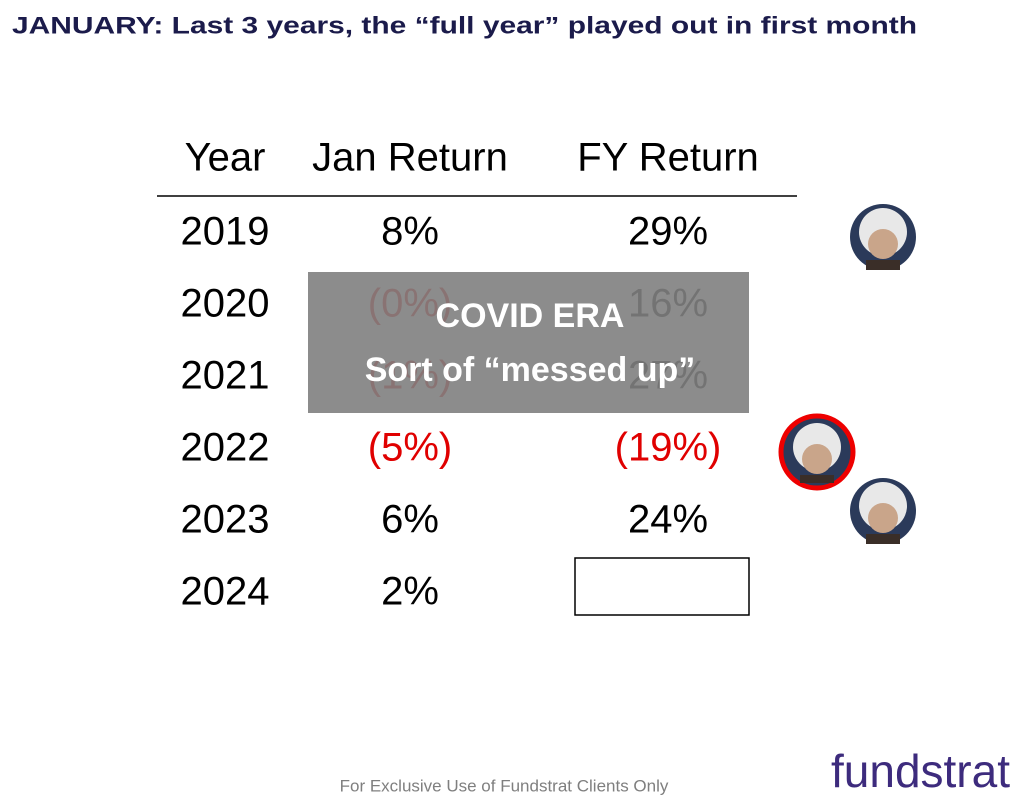  I want to click on column-header: Jan Return, so click(410, 158).